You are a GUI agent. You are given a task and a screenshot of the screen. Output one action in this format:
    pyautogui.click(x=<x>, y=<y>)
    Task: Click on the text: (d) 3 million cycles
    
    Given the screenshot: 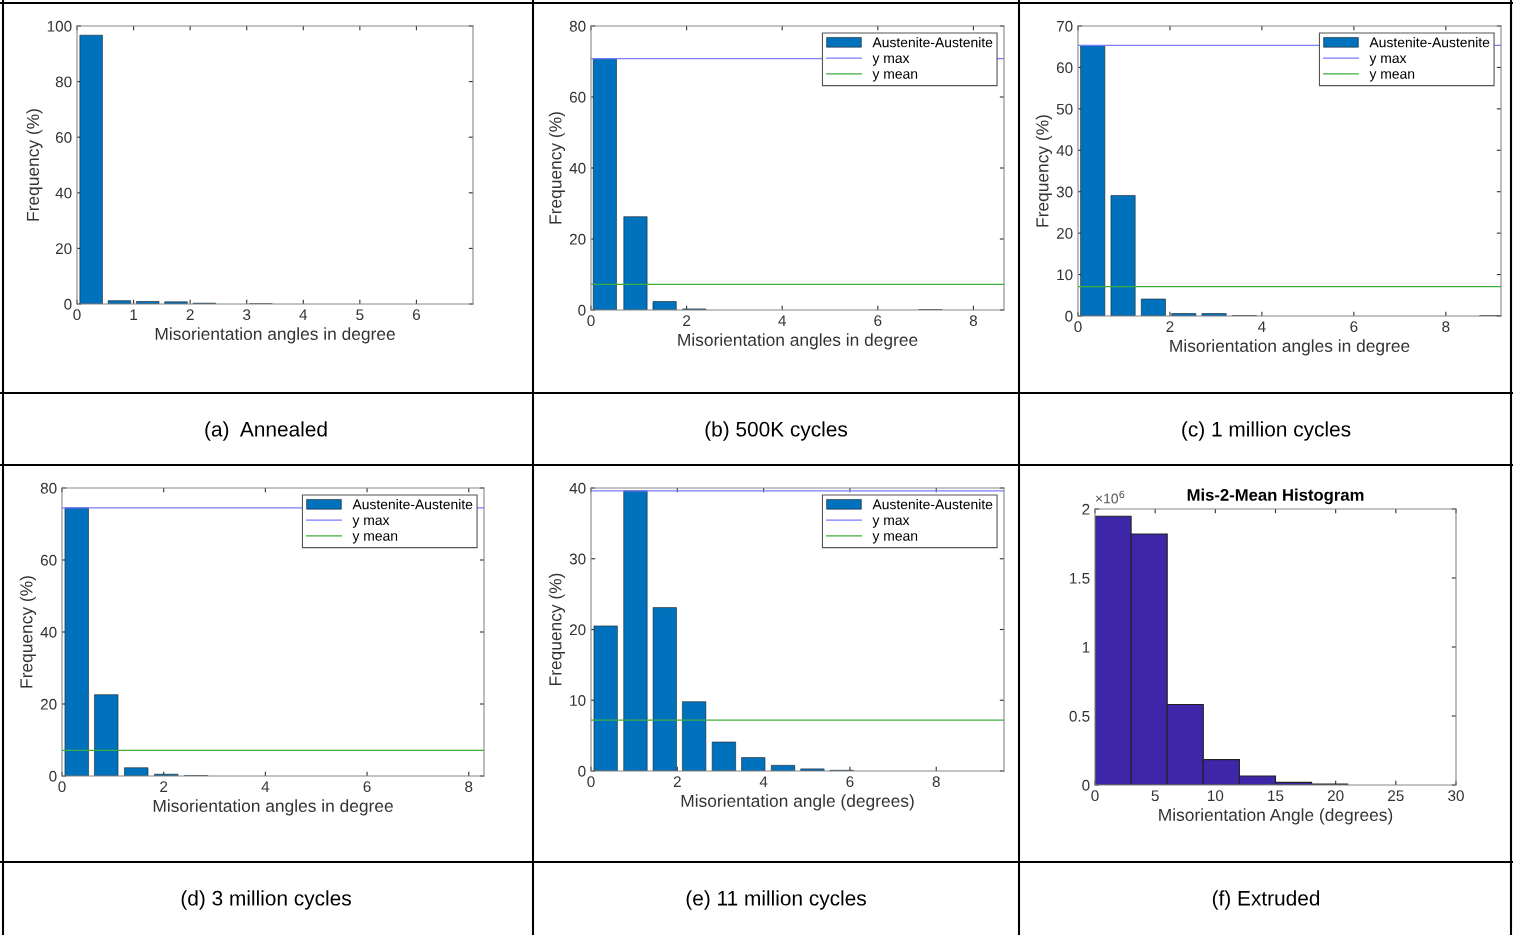 What is the action you would take?
    pyautogui.click(x=266, y=900)
    